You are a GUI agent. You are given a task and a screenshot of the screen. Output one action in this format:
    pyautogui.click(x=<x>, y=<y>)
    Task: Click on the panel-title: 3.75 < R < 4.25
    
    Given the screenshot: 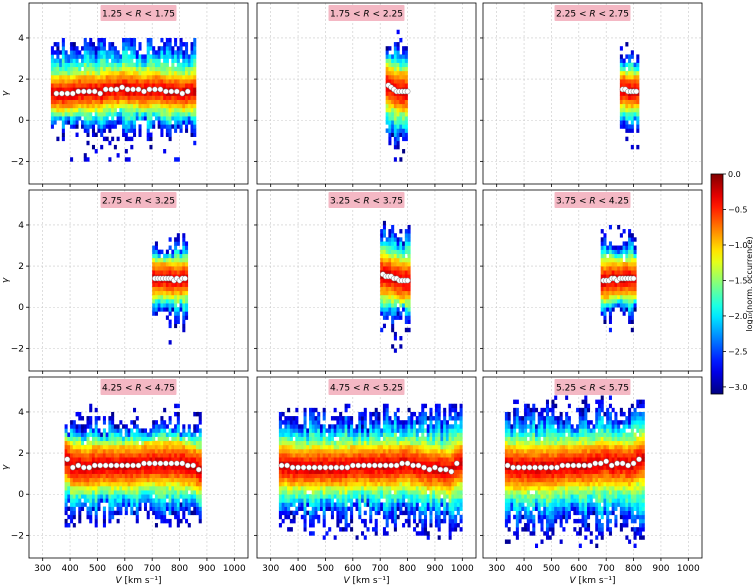 What is the action you would take?
    pyautogui.click(x=592, y=200)
    